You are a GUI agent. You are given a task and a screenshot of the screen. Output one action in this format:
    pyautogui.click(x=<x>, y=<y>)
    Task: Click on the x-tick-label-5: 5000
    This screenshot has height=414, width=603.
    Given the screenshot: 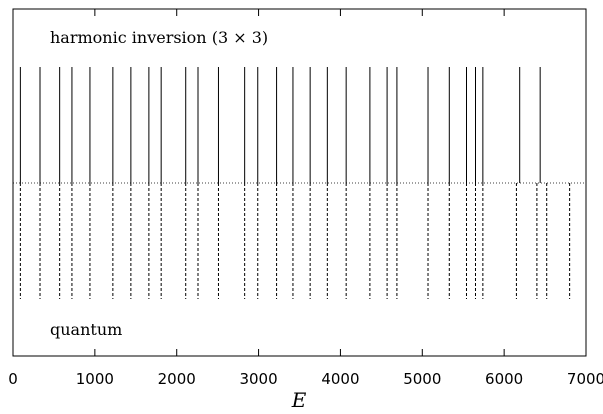 What is the action you would take?
    pyautogui.click(x=422, y=379)
    